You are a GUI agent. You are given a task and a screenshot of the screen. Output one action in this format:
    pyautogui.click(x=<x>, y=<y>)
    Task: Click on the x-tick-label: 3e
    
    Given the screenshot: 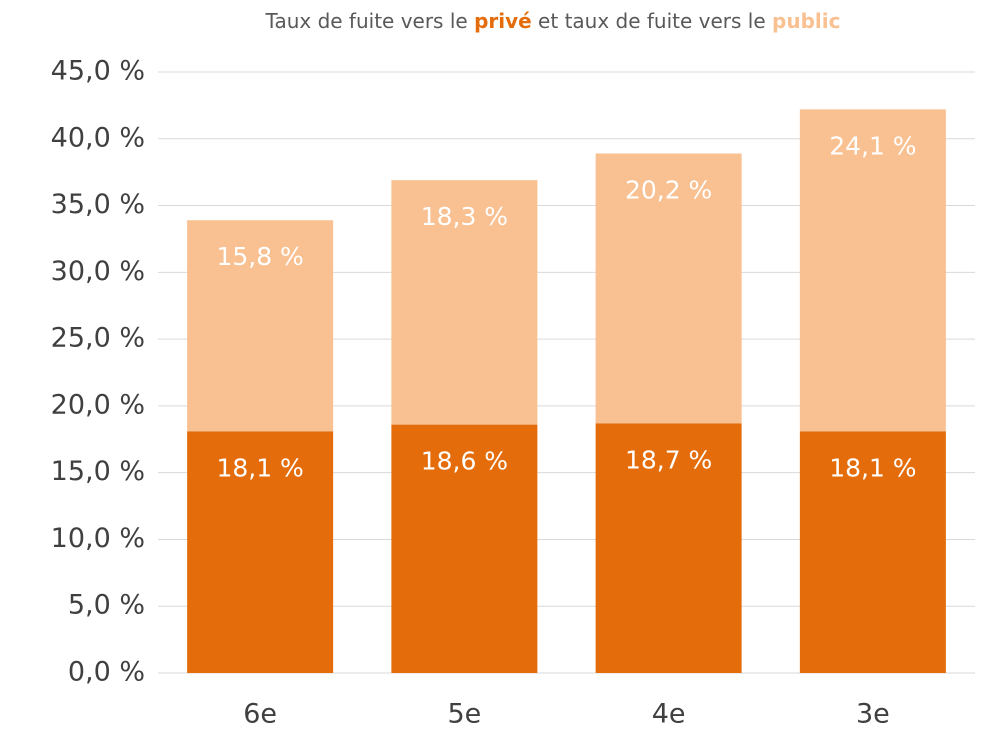 What is the action you would take?
    pyautogui.click(x=873, y=714)
    